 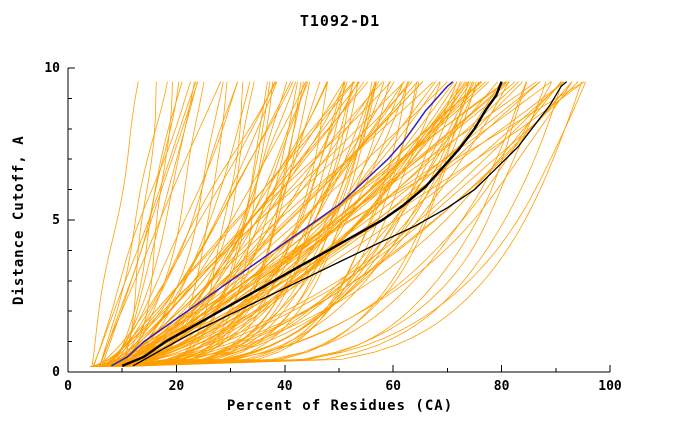 What do you see at coordinates (340, 406) in the screenshot?
I see `x-axis-label: Percent of Residues (CA)` at bounding box center [340, 406].